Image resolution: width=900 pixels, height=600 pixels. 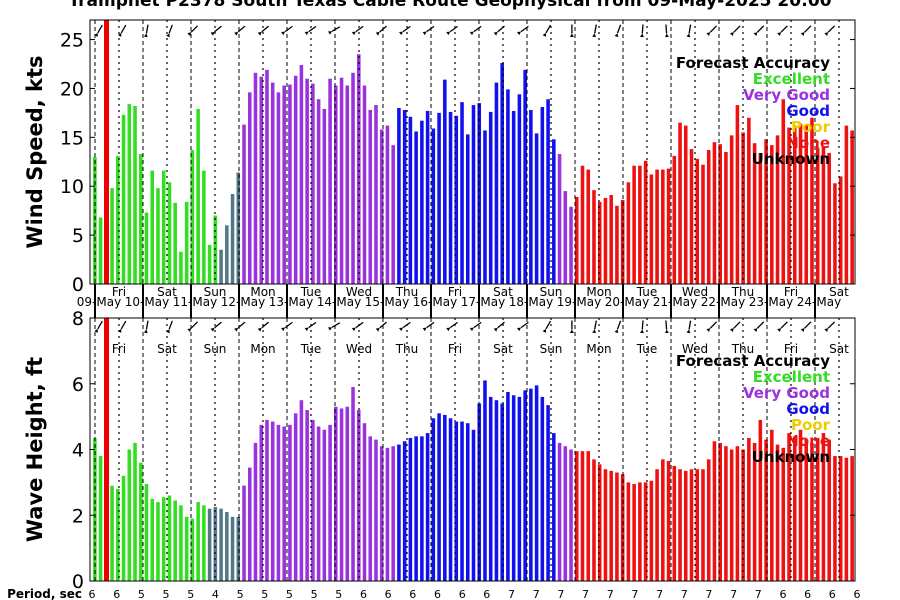 I want to click on legend-item-poor: Poor, so click(x=811, y=127).